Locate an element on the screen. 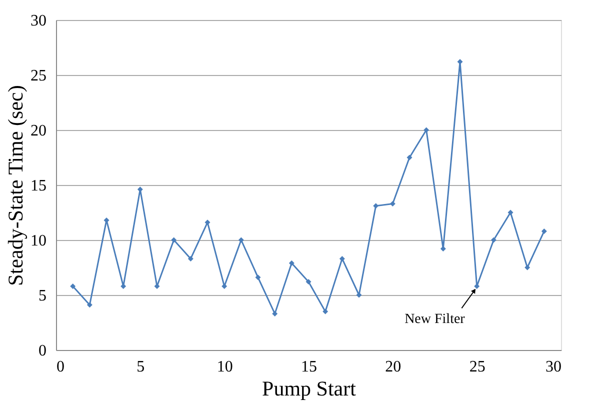 The image size is (607, 414). annotation: New Filter is located at coordinates (435, 320).